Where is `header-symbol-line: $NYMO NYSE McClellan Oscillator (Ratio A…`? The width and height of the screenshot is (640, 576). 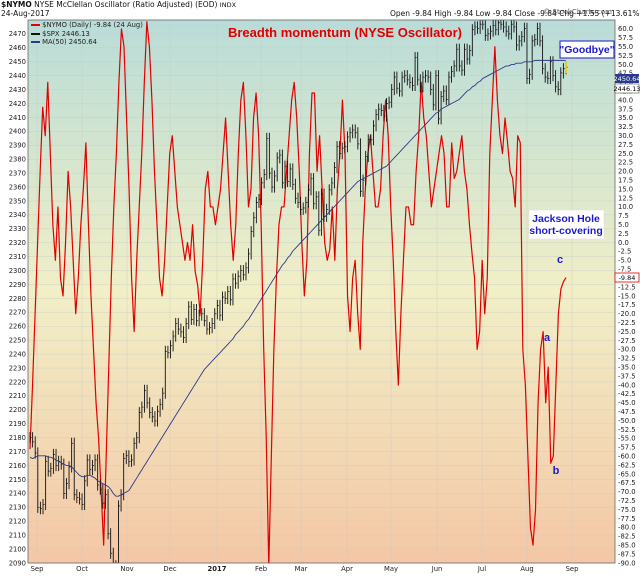 header-symbol-line: $NYMO NYSE McClellan Oscillator (Ratio A… is located at coordinates (118, 5).